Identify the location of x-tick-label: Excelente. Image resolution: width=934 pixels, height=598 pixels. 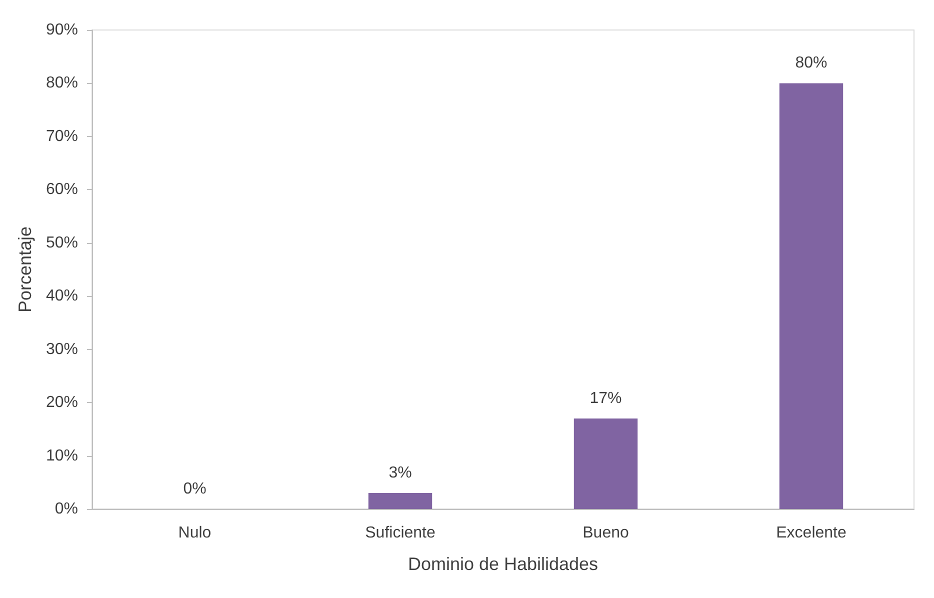
(811, 533).